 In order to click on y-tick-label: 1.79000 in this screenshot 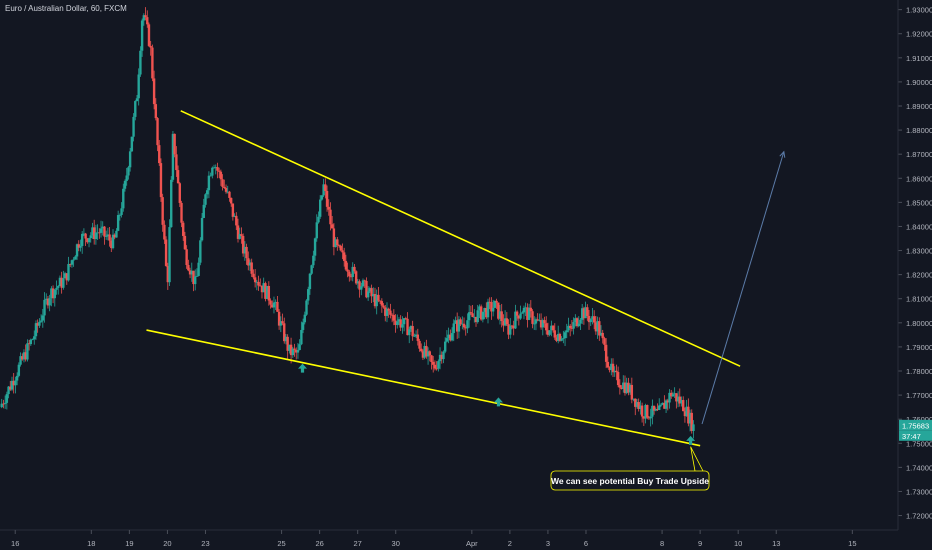, I will do `click(919, 347)`.